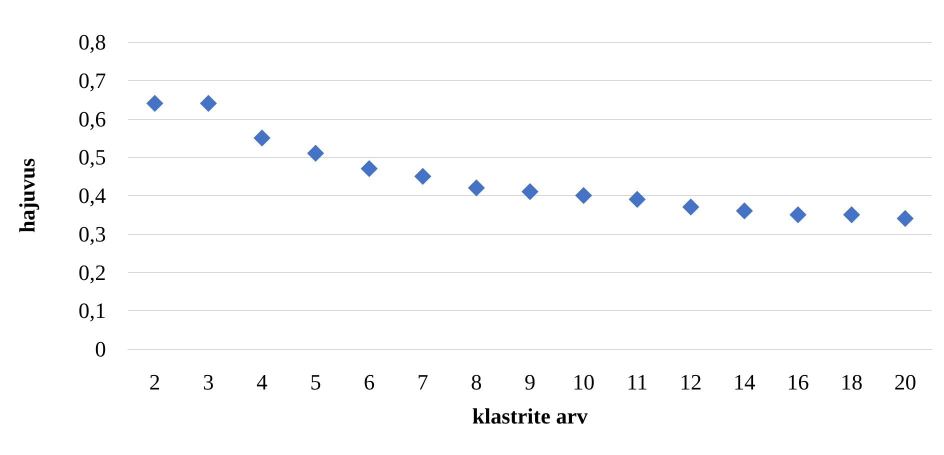  Describe the element at coordinates (905, 382) in the screenshot. I see `x-tick-label: 20` at that location.